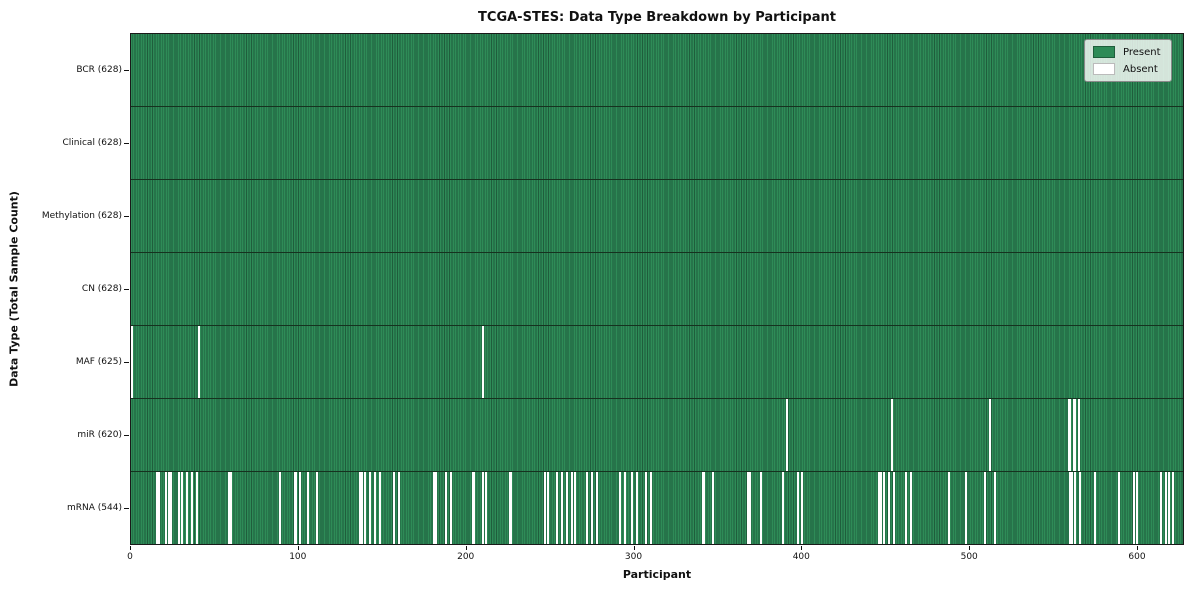  I want to click on x-tick-label: 400, so click(801, 557).